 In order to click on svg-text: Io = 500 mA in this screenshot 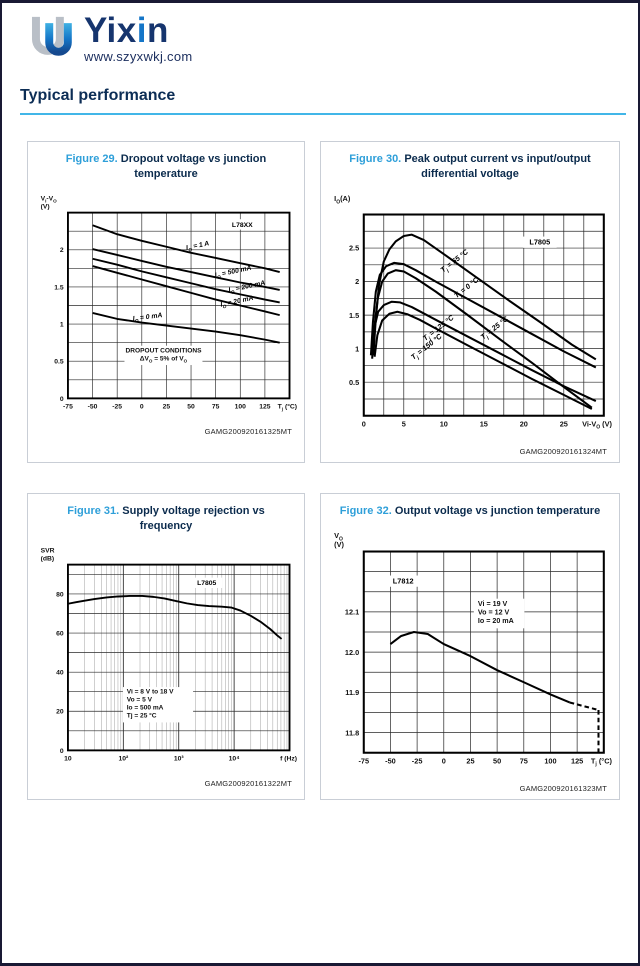, I will do `click(145, 707)`.